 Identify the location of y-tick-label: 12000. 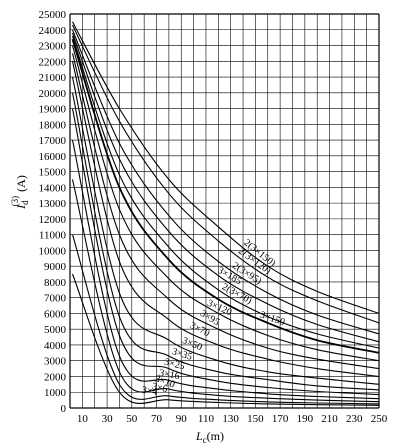
(53, 220).